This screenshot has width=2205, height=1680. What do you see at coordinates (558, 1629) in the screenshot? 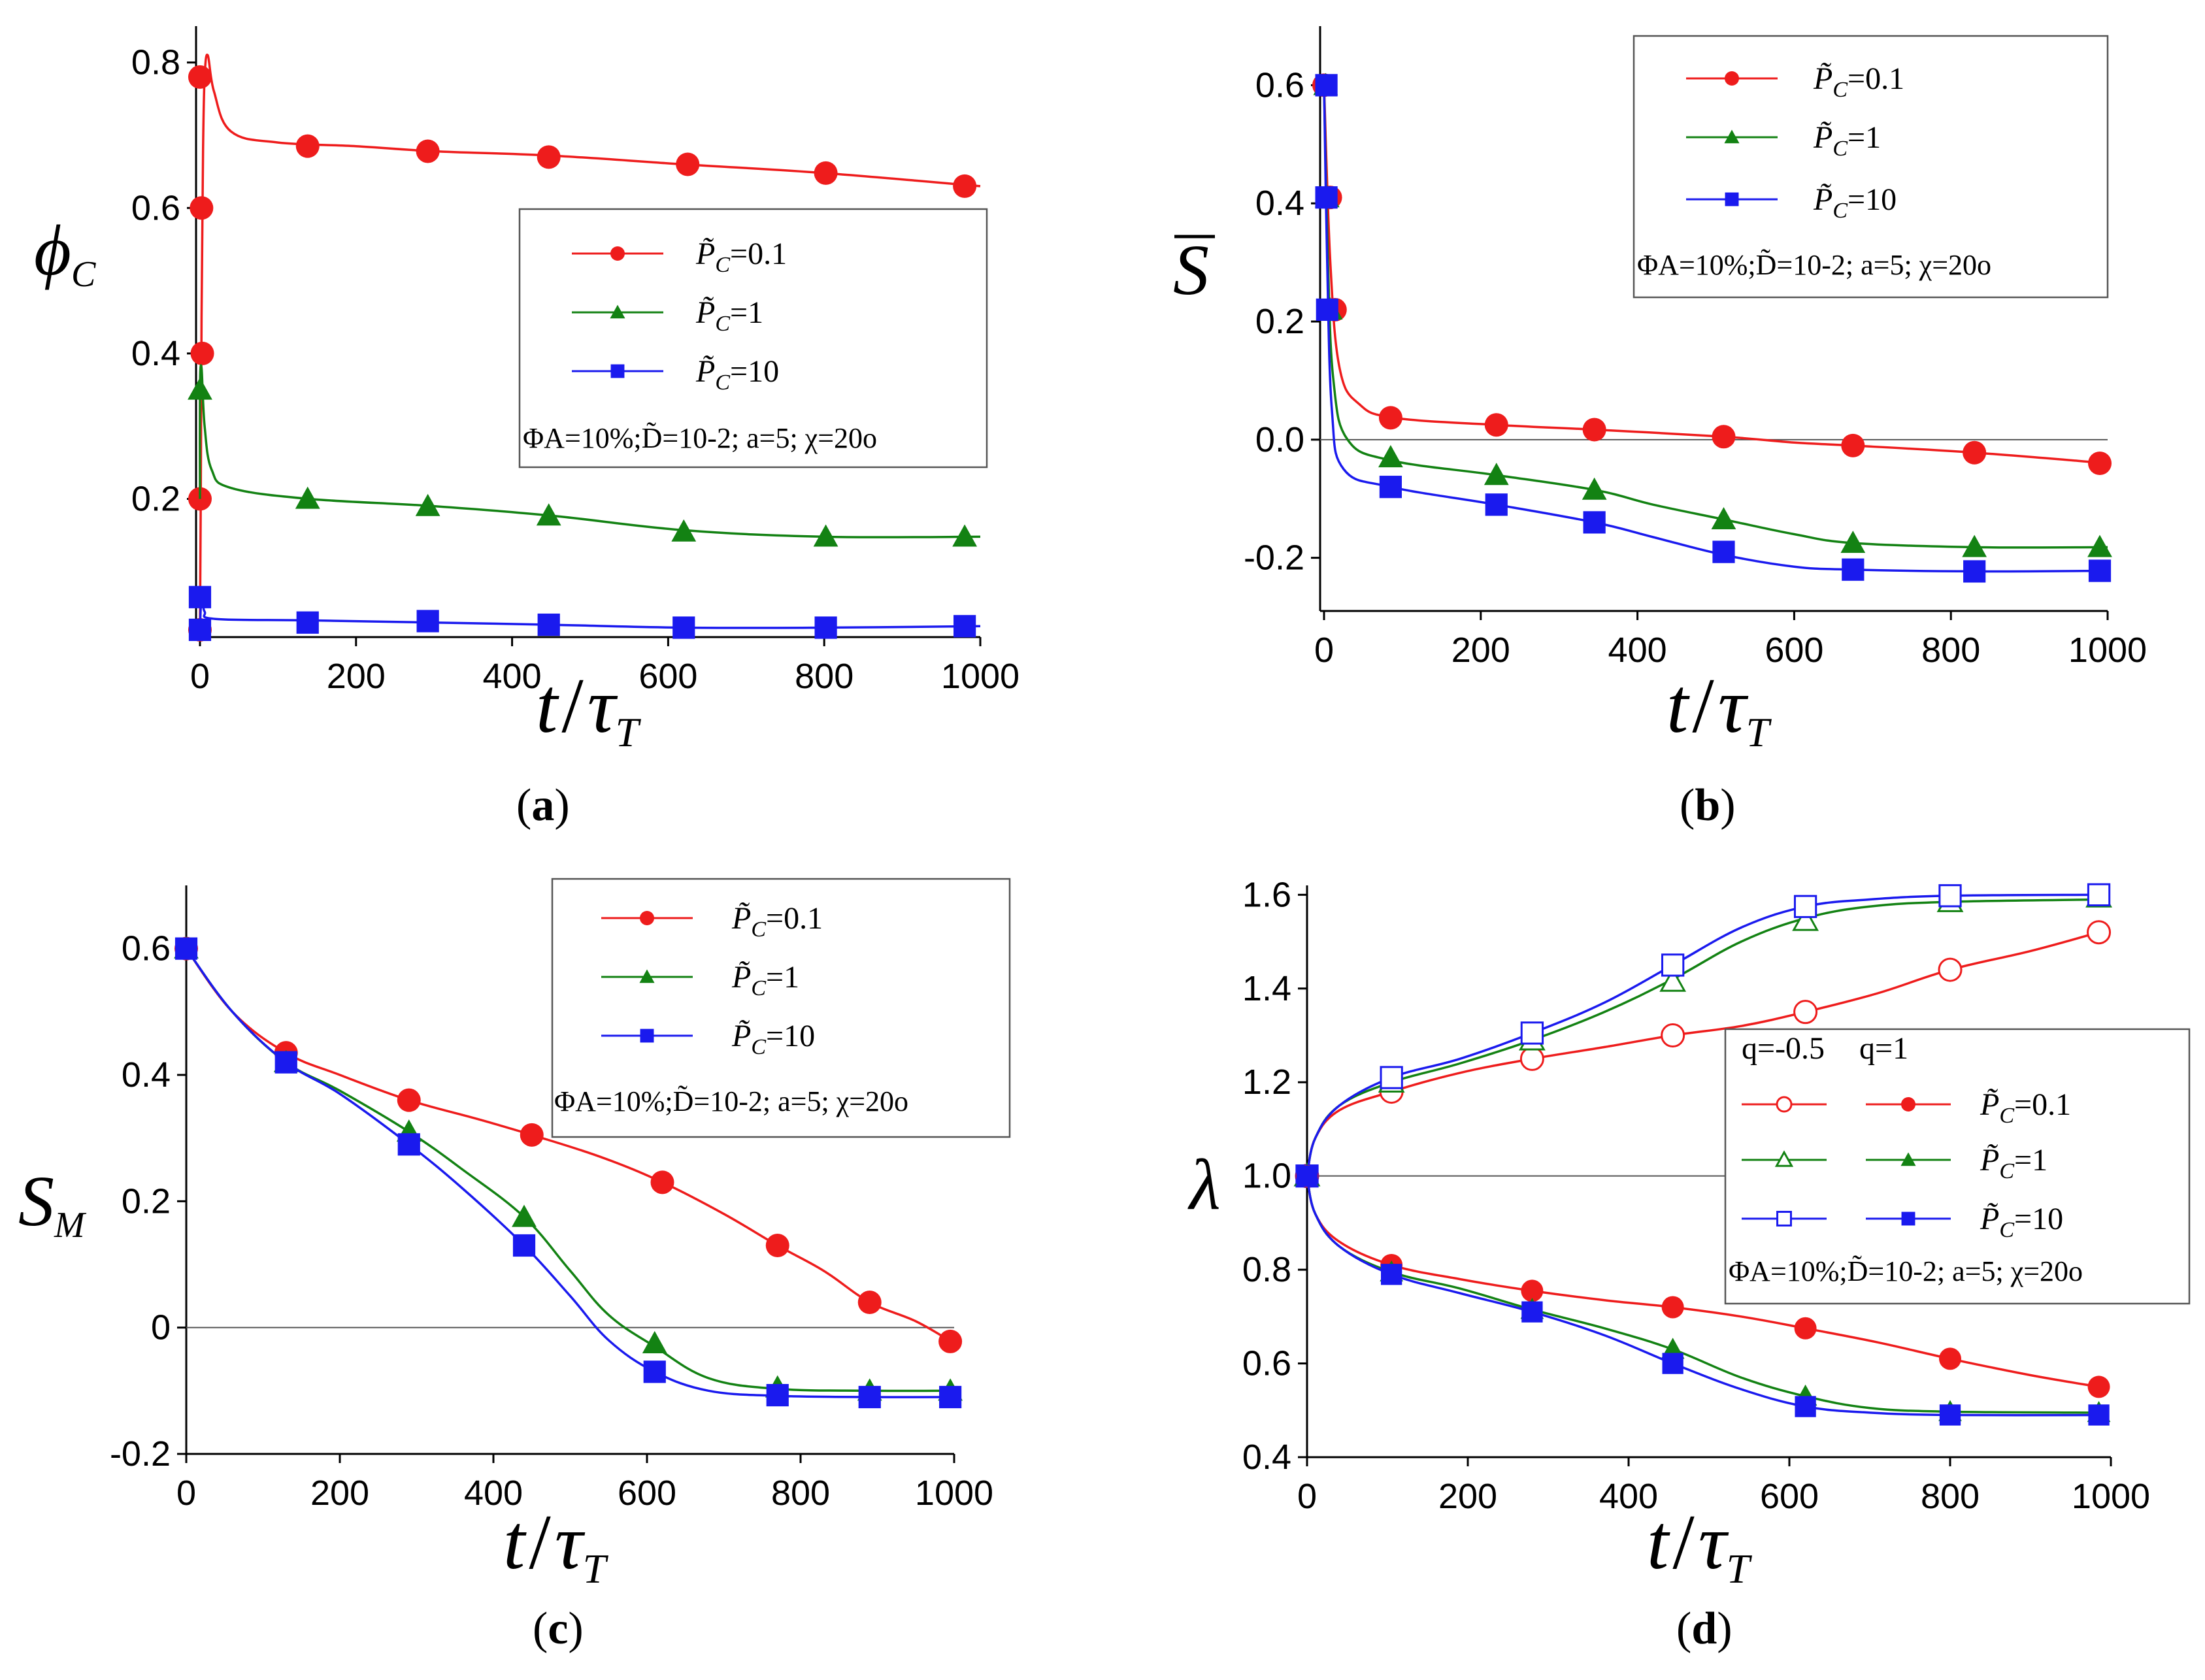
I see `caption-letter: c` at bounding box center [558, 1629].